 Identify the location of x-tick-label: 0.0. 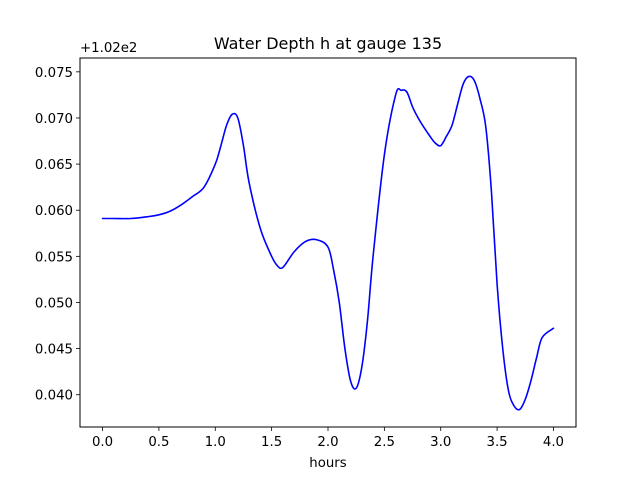
(102, 442).